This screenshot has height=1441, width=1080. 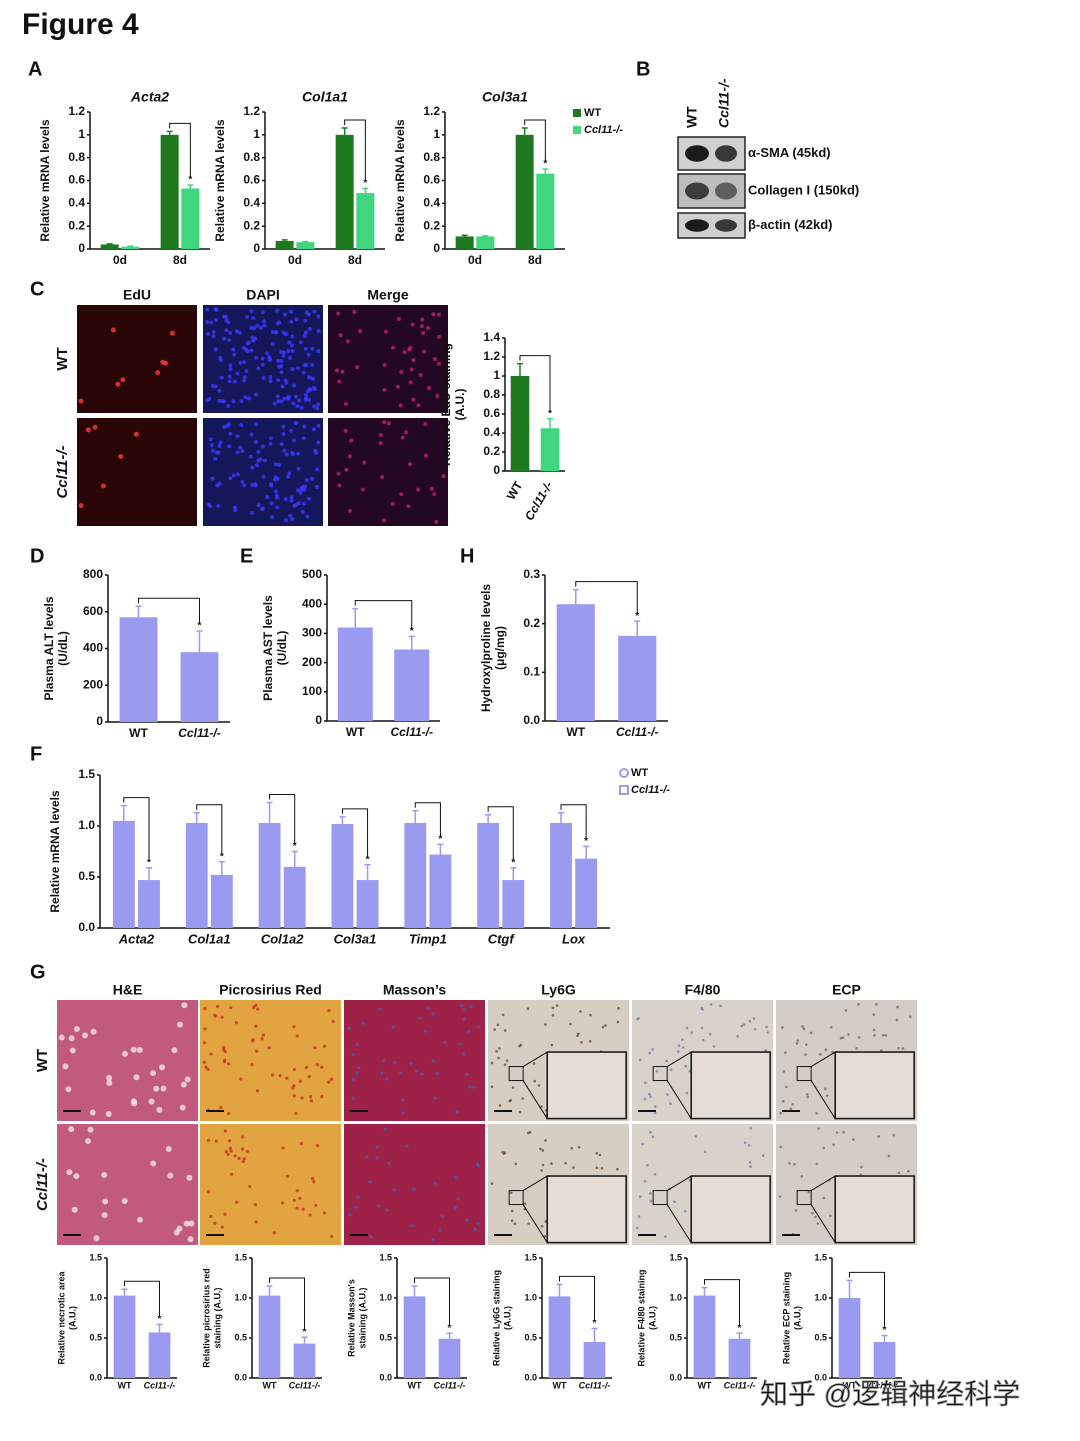 What do you see at coordinates (675, 1337) in the screenshot?
I see `y-tick-label: 0.5` at bounding box center [675, 1337].